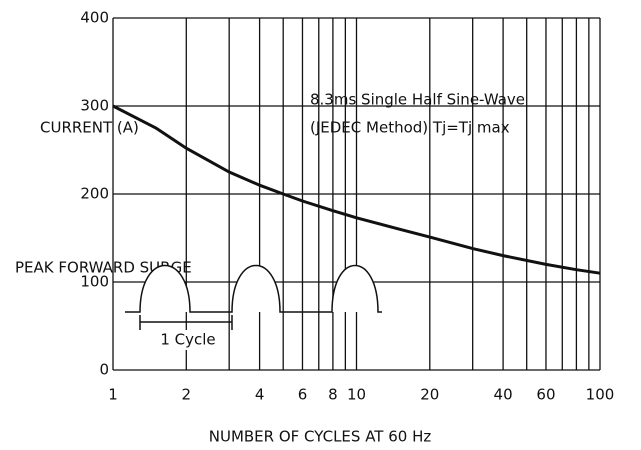 The image size is (641, 450). What do you see at coordinates (429, 395) in the screenshot?
I see `x-tick-label: 20` at bounding box center [429, 395].